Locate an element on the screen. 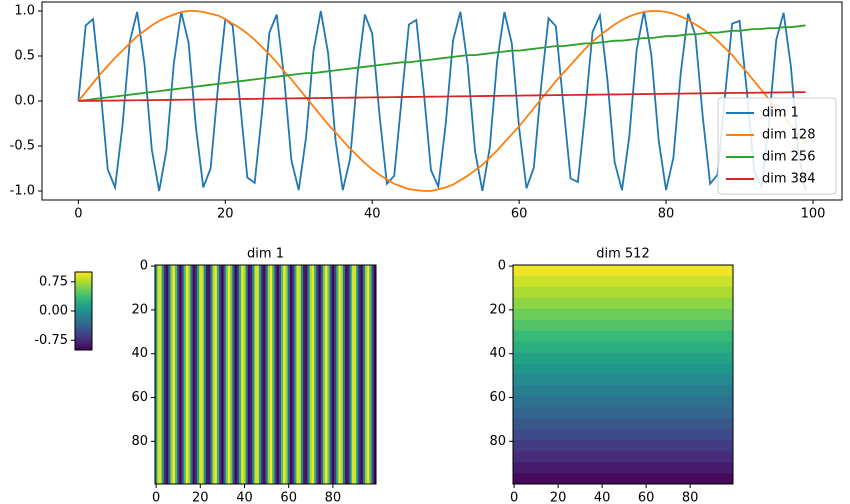  y-tick-label: -1.0 is located at coordinates (22, 191).